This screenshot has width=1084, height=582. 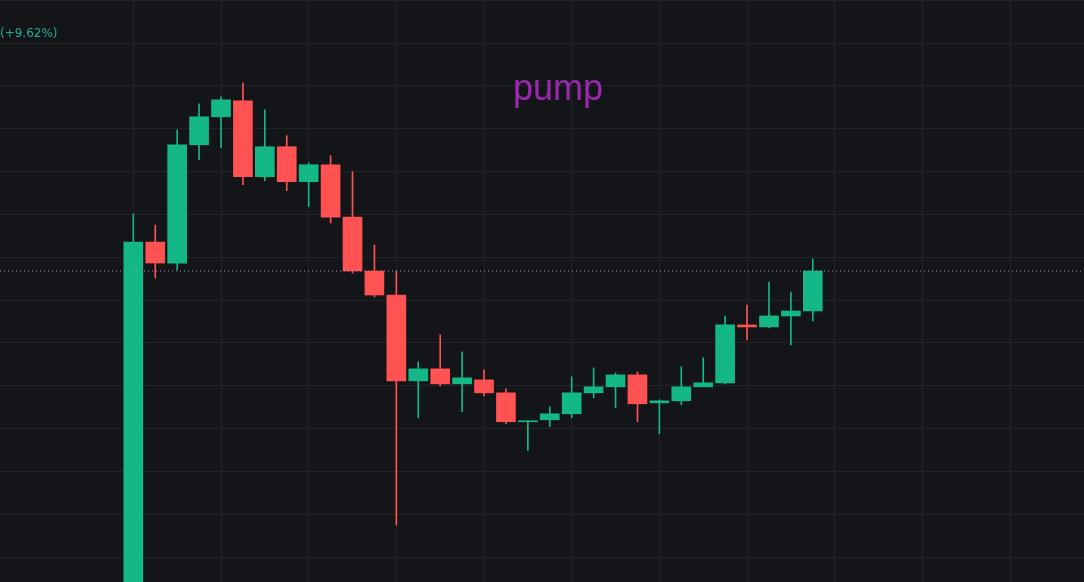 I want to click on text: (+9.62%), so click(x=29, y=33).